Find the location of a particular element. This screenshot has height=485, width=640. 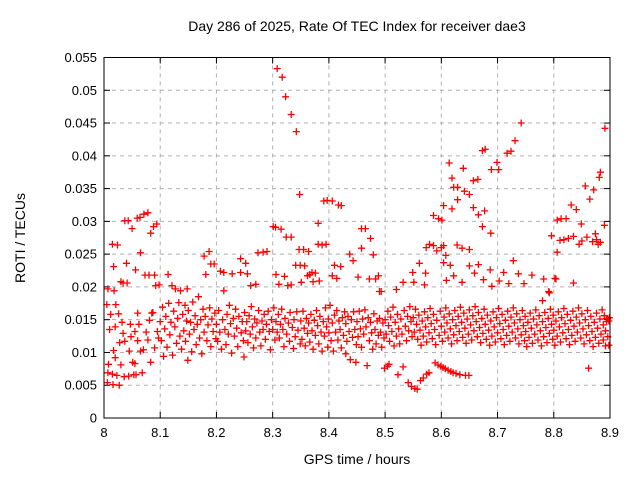

y-tick-label: 0.045 is located at coordinates (80, 123).